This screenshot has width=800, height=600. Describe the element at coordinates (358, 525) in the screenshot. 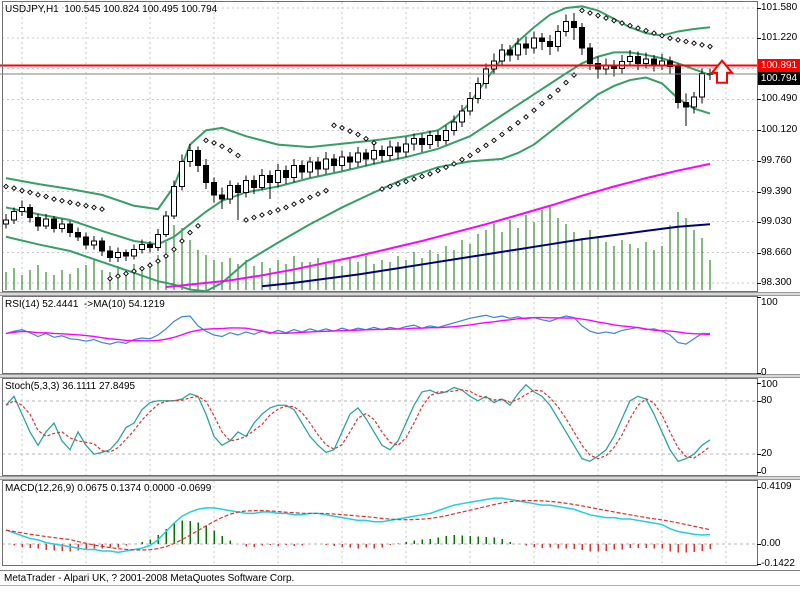

I see `macd-signal-line` at that location.